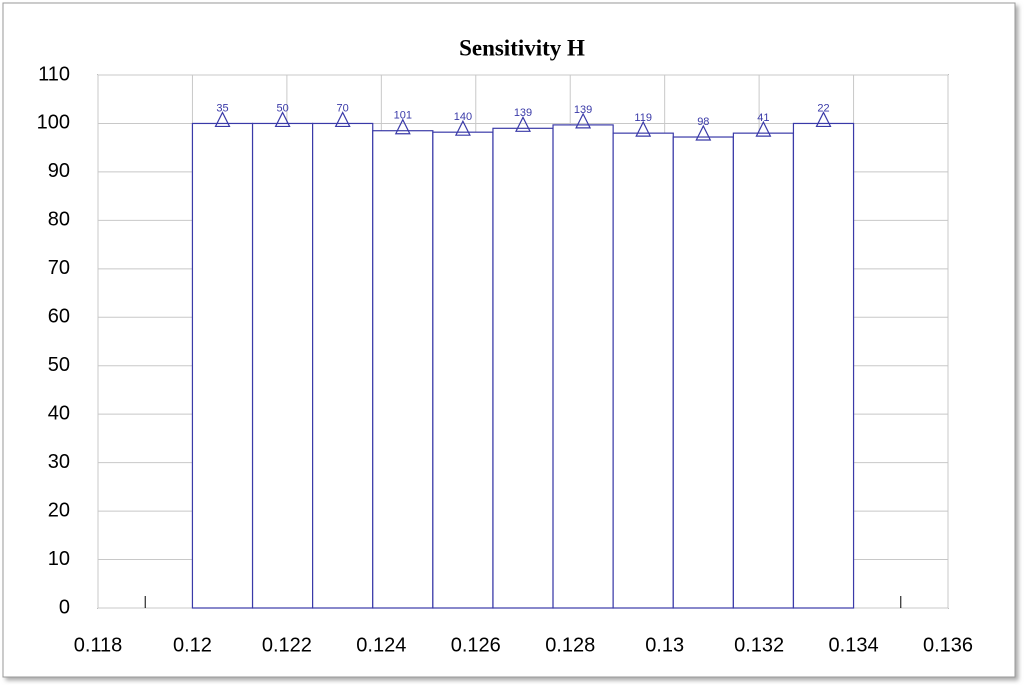 The image size is (1024, 685). What do you see at coordinates (59, 317) in the screenshot?
I see `y-tick-label: 60` at bounding box center [59, 317].